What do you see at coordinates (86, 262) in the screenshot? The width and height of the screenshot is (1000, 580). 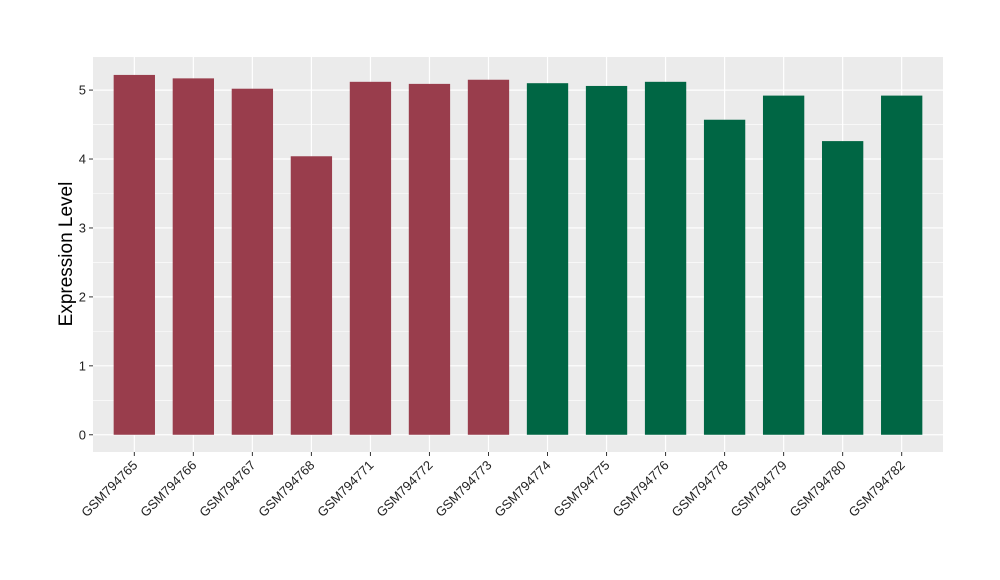 I see `y-axis: 0 1 2 3 4 5` at bounding box center [86, 262].